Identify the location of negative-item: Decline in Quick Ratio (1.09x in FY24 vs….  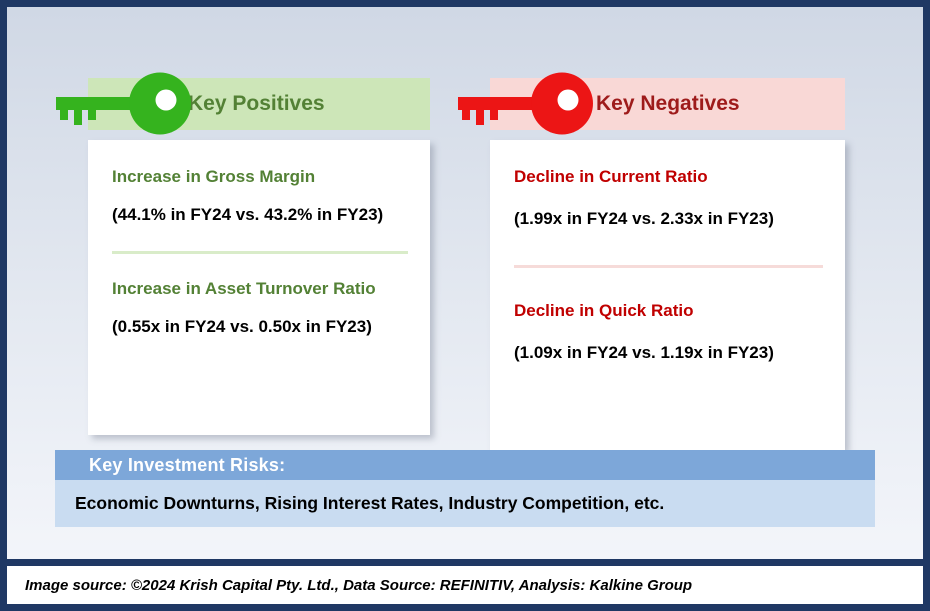
(668, 332).